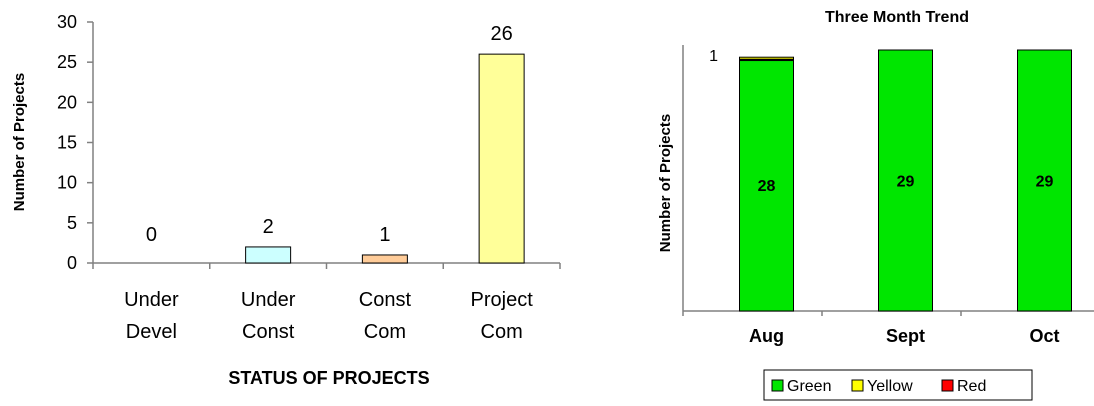  What do you see at coordinates (809, 386) in the screenshot?
I see `legend-label-green: Green` at bounding box center [809, 386].